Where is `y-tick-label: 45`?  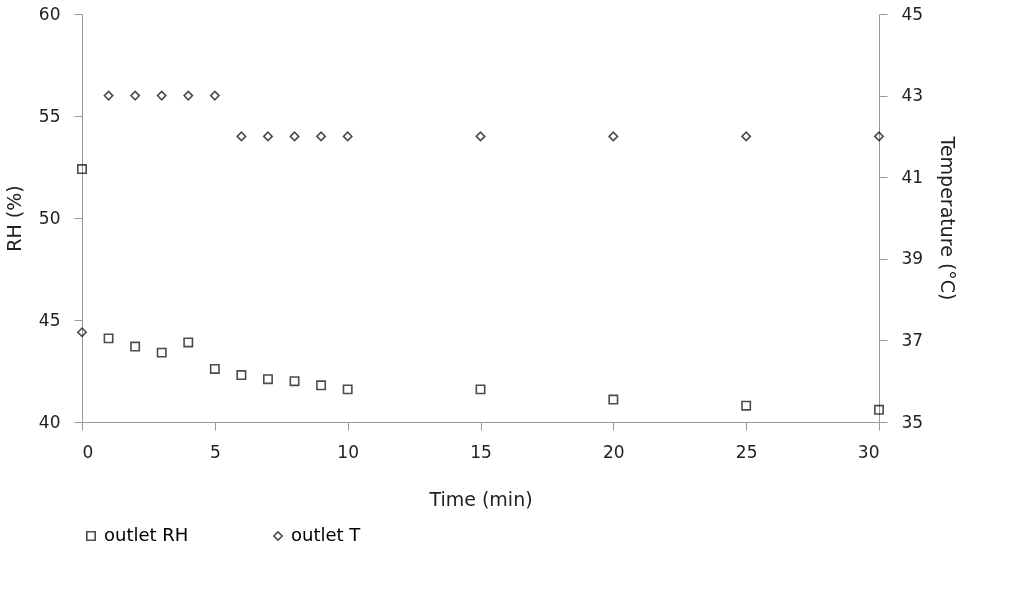 y-tick-label: 45 is located at coordinates (49, 319).